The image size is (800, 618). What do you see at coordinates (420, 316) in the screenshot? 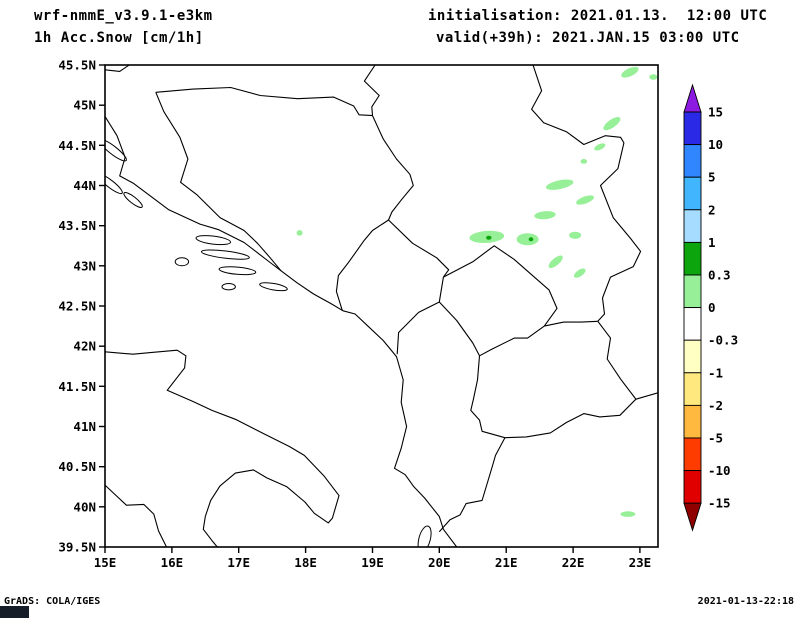
I see `border-montenegro-albania` at bounding box center [420, 316].